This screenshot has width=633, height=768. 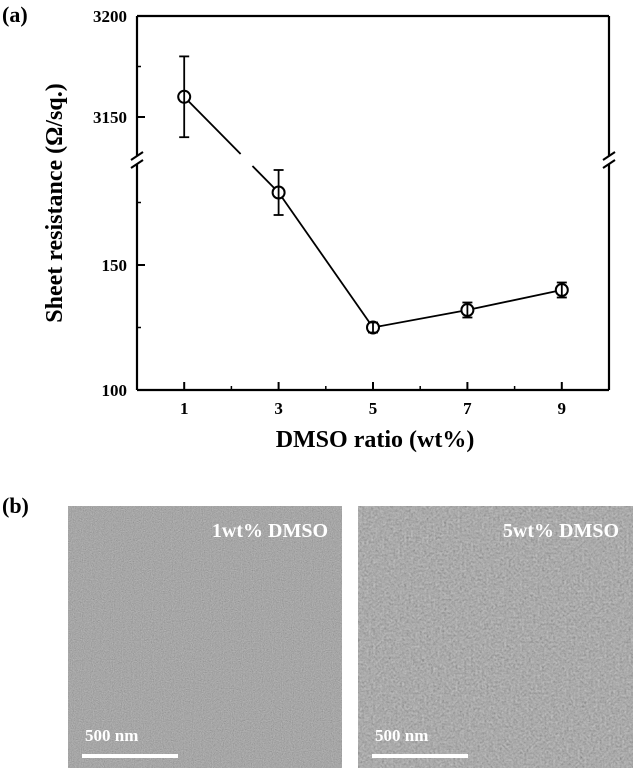 What do you see at coordinates (15, 505) in the screenshot?
I see `panel-b-label: (b)` at bounding box center [15, 505].